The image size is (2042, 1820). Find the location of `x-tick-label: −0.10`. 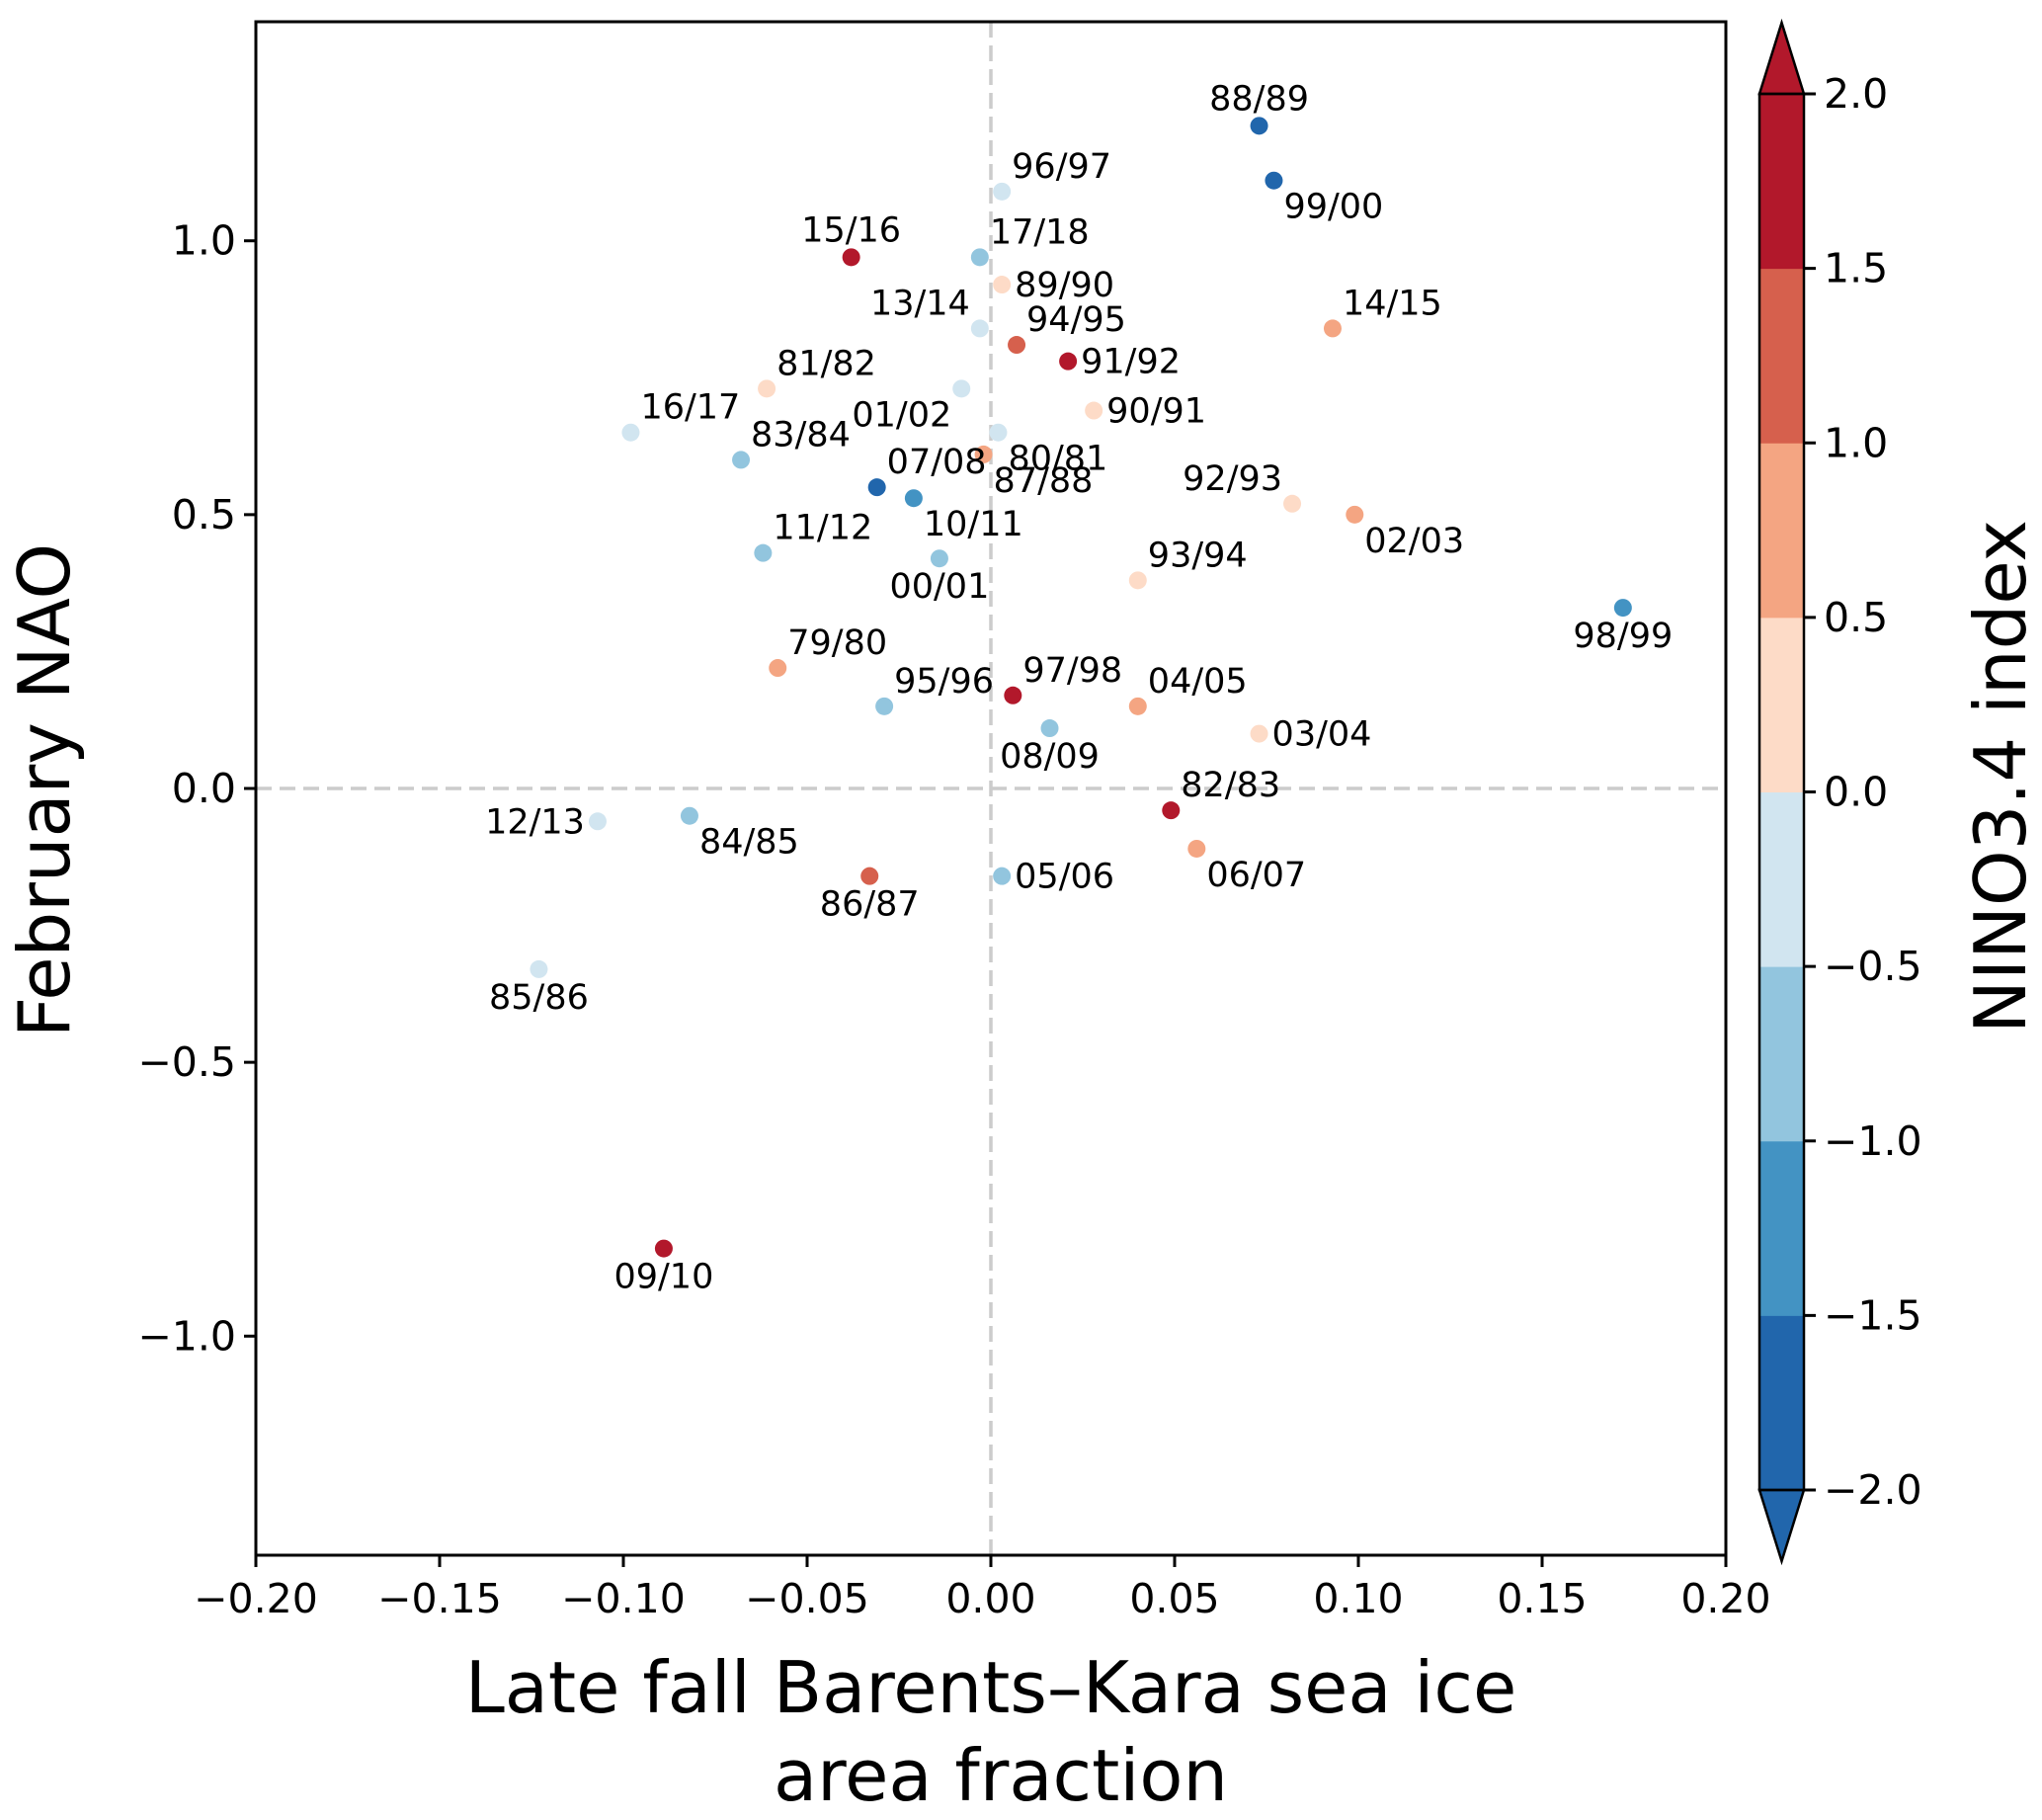

x-tick-label: −0.10 is located at coordinates (624, 1598).